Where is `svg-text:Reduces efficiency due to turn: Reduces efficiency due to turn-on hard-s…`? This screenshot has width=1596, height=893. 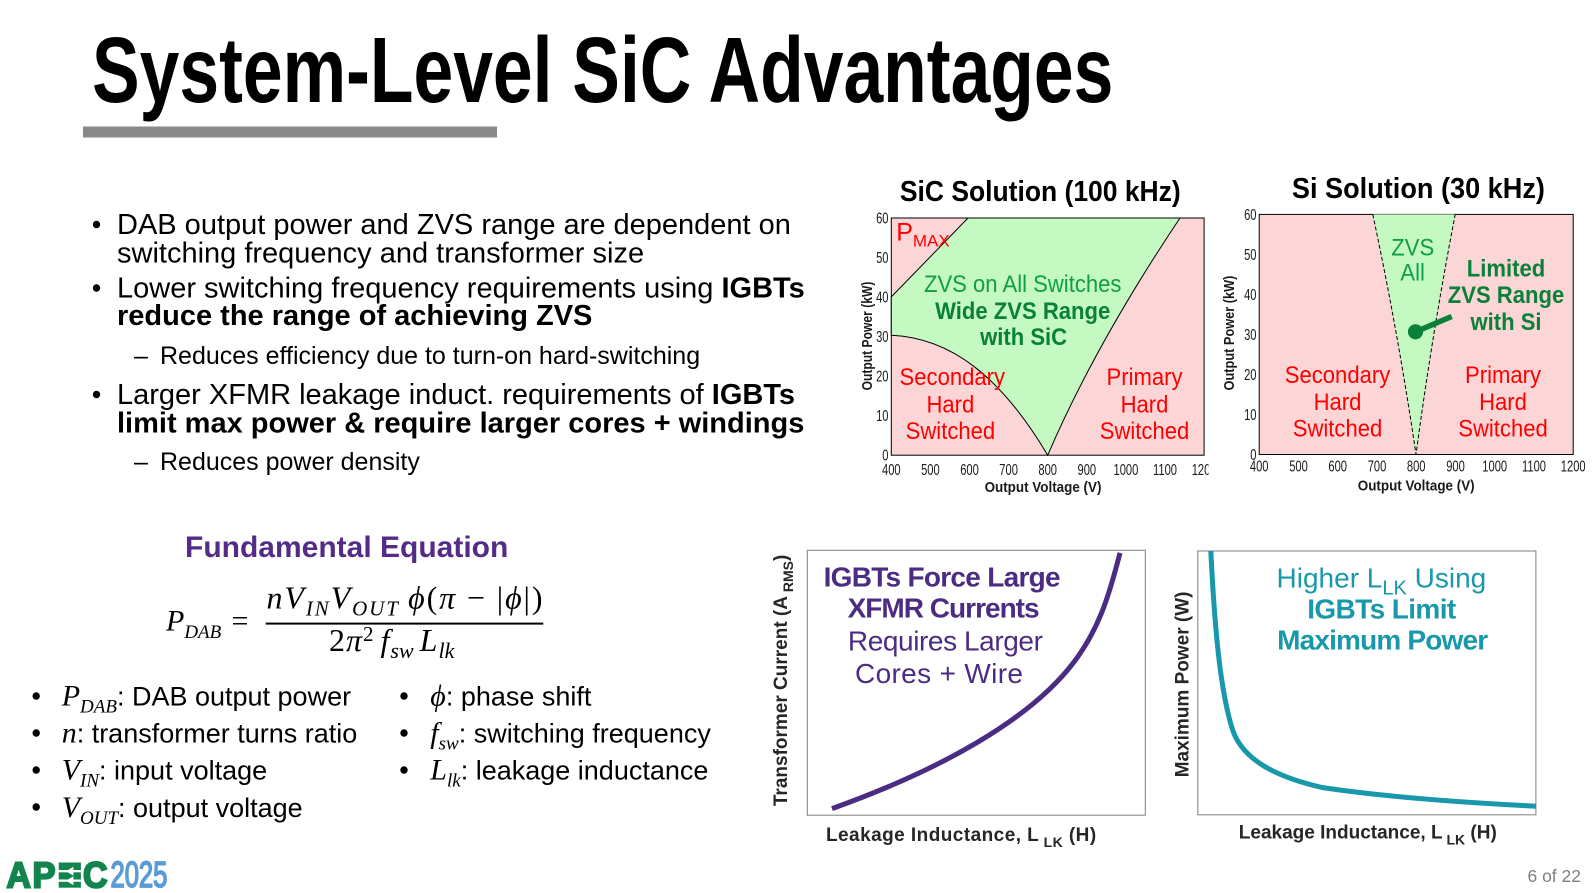
svg-text:Reduces efficiency due to turn: Reduces efficiency due to turn-on hard-s… is located at coordinates (430, 356).